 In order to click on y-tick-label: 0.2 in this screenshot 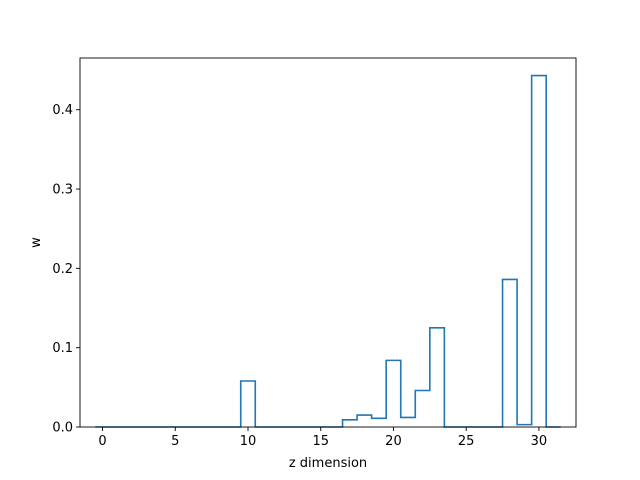, I will do `click(62, 269)`.